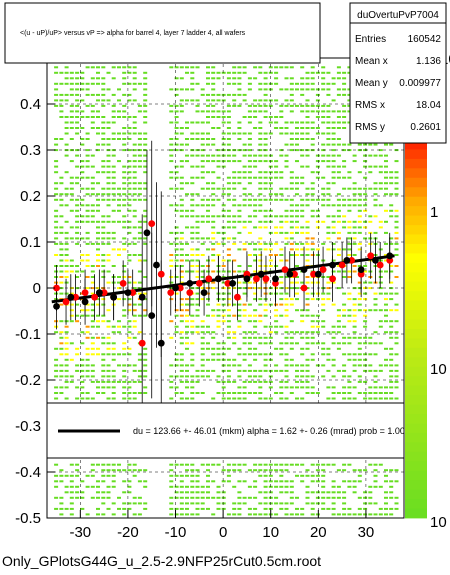 This screenshot has height=575, width=450. I want to click on title-box, so click(162, 33).